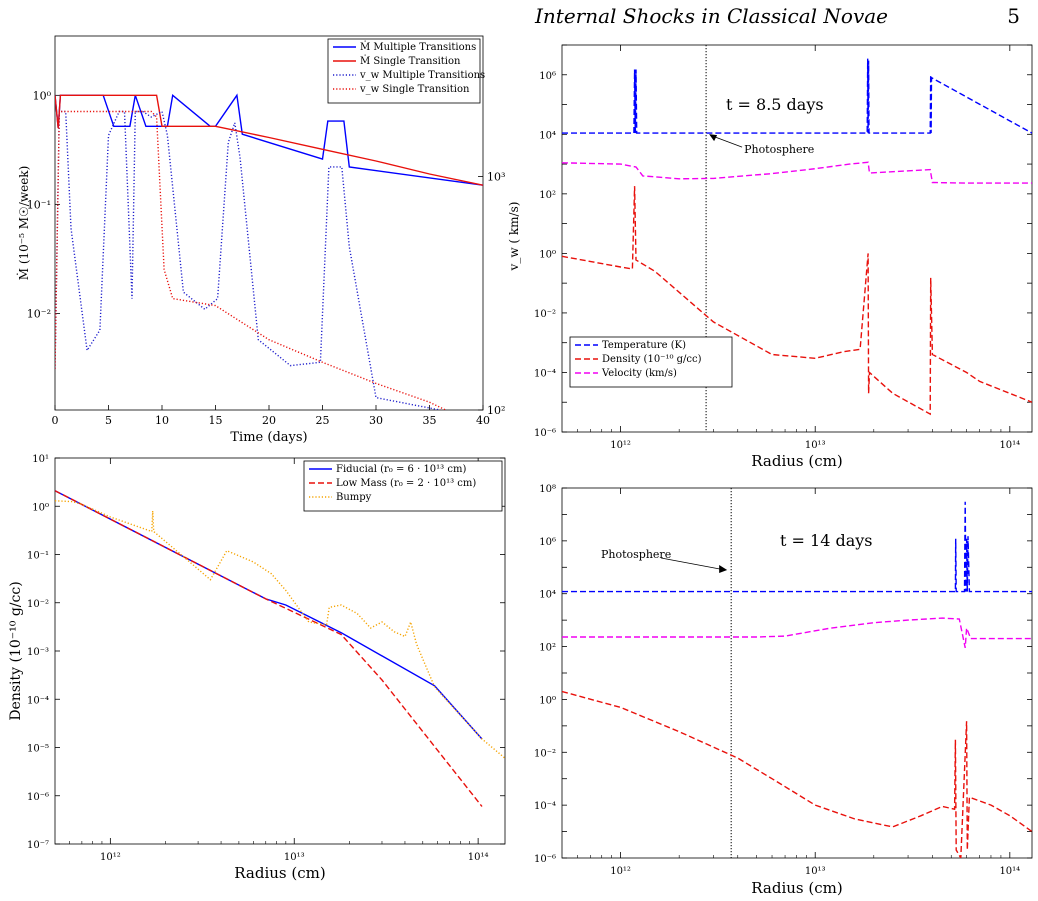 This screenshot has height=901, width=1038. Describe the element at coordinates (410, 61) in the screenshot. I see `panel-a-legend-label: Ṁ Single Transition` at that location.